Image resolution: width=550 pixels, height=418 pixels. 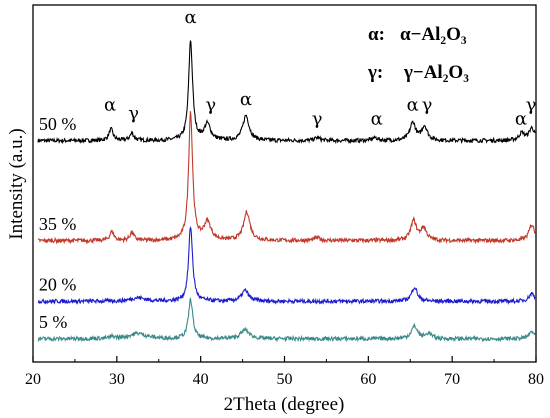 I want to click on legend-alpha-symbol: α:, so click(x=376, y=34).